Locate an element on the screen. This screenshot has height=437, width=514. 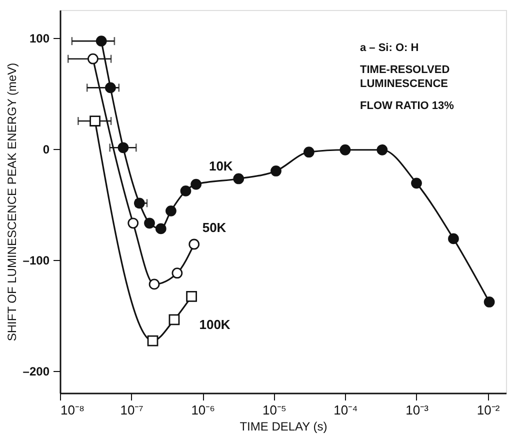
x-tick-label: 10⁻⁶ is located at coordinates (203, 410).